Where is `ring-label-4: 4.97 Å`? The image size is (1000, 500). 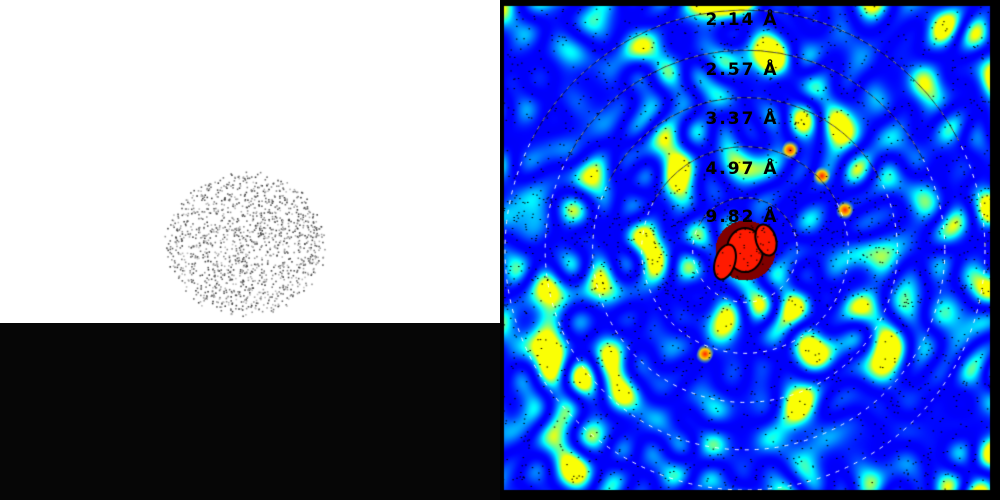
ring-label-4: 4.97 Å is located at coordinates (742, 169).